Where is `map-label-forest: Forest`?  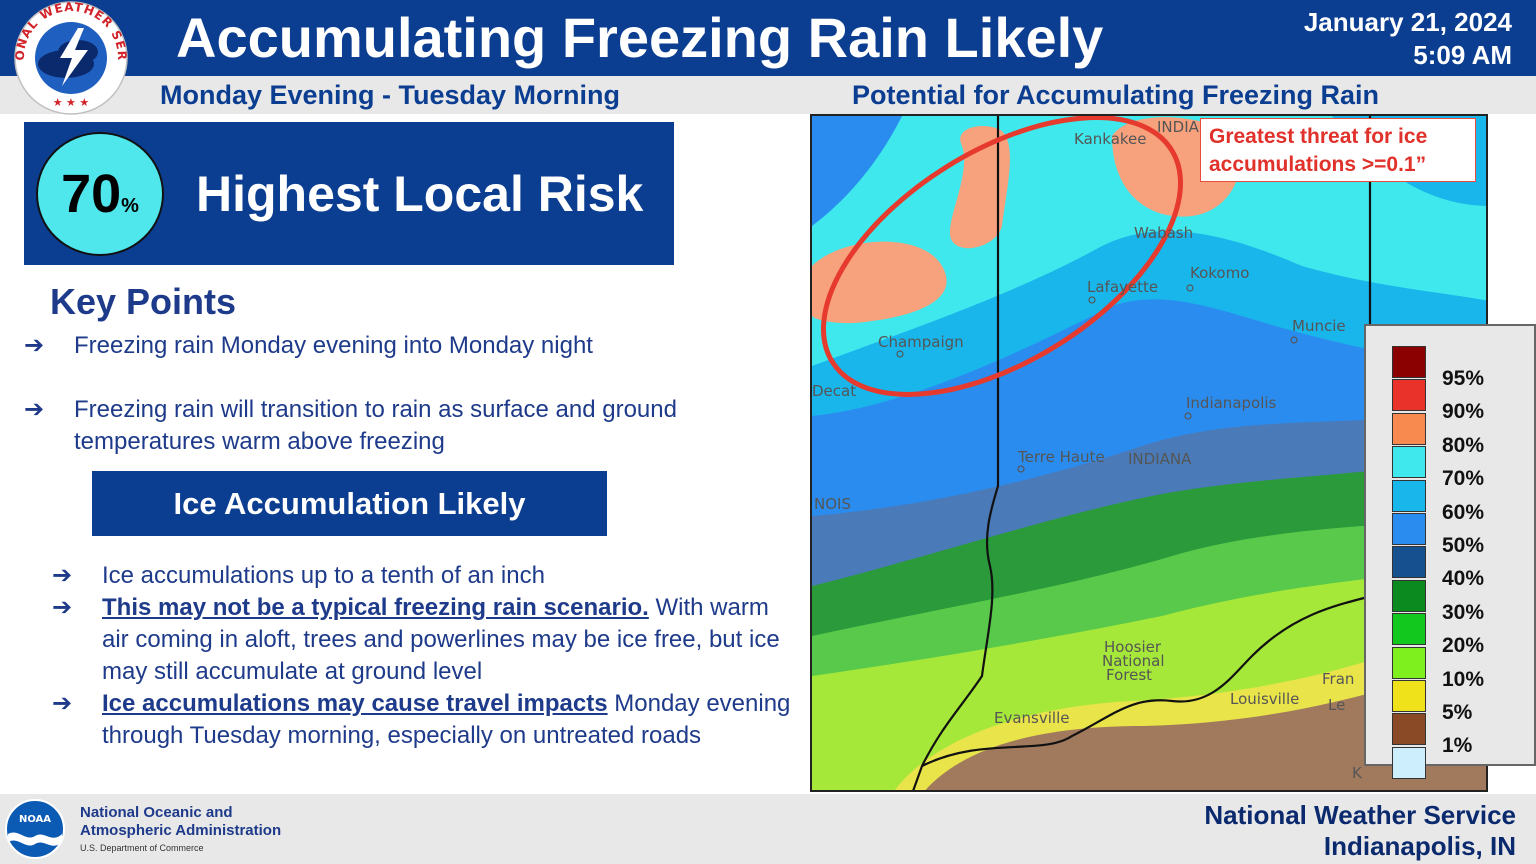
map-label-forest: Forest is located at coordinates (1129, 675).